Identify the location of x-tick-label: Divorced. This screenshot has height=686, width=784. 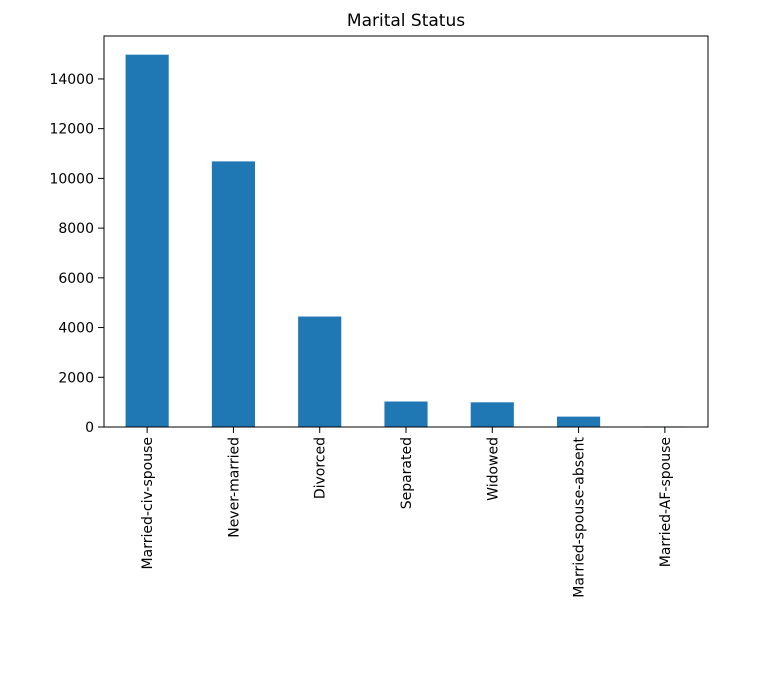
(321, 468).